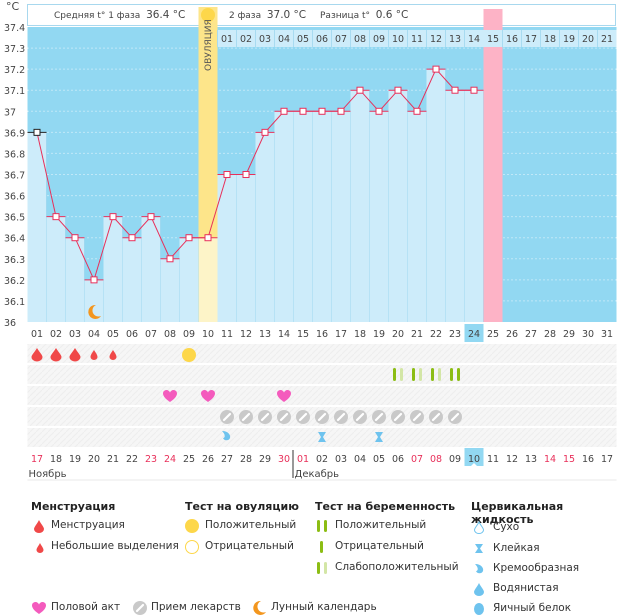 Image resolution: width=626 pixels, height=616 pixels. What do you see at coordinates (48, 474) in the screenshot?
I see `month-label: Ноябрь` at bounding box center [48, 474].